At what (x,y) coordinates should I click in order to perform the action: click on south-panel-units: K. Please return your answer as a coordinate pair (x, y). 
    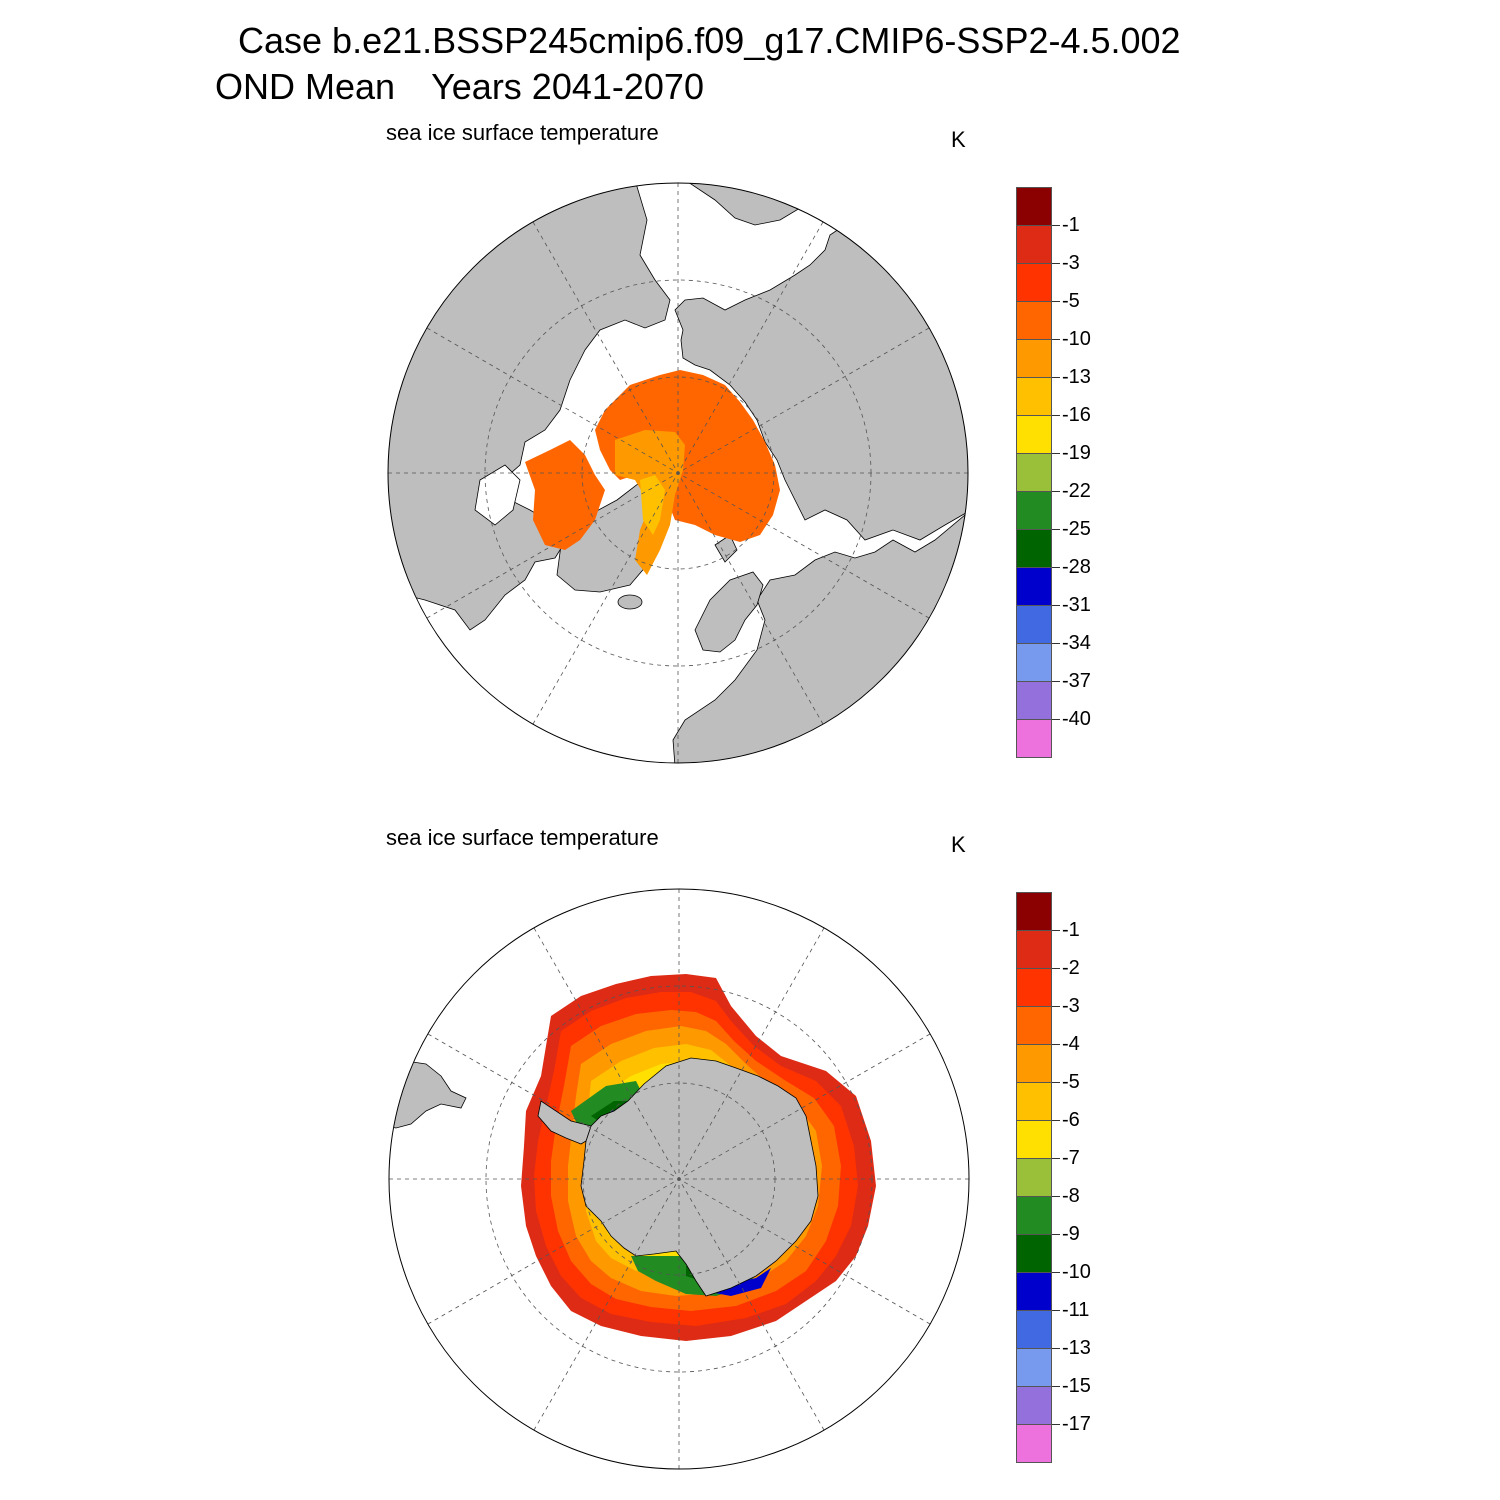
    Looking at the image, I should click on (958, 844).